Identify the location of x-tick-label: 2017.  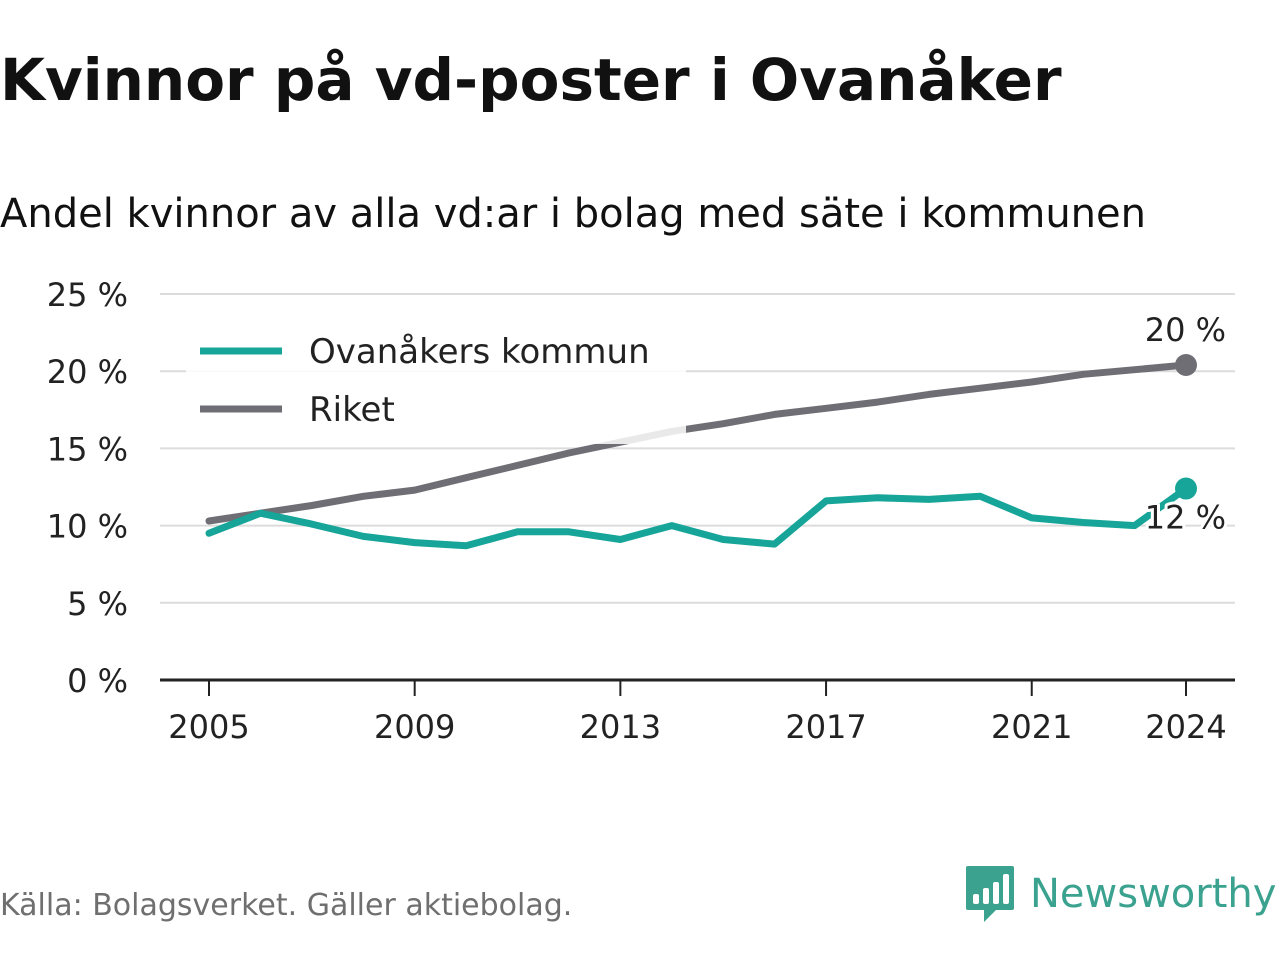
(825, 727).